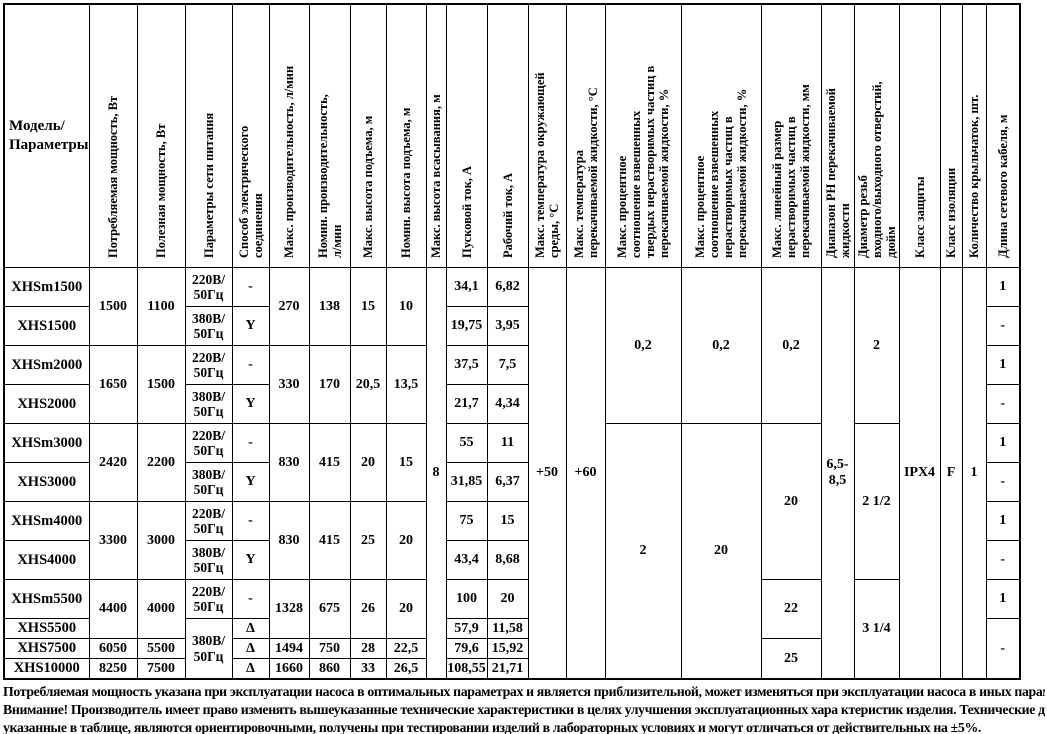  I want to click on cell-current-work: 20, so click(507, 599).